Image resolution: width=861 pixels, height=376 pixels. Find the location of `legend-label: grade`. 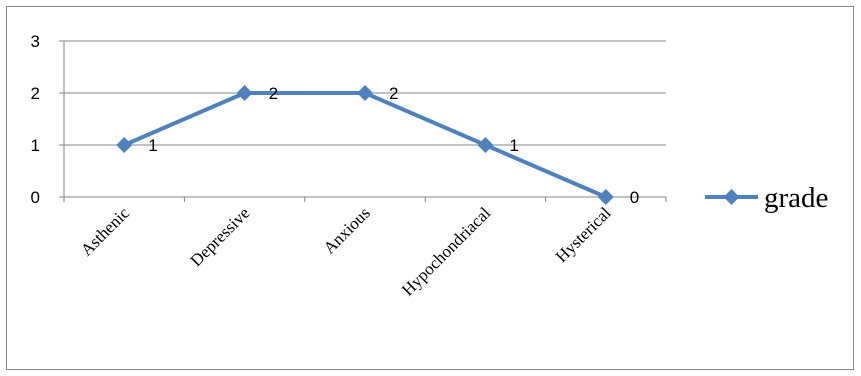

legend-label: grade is located at coordinates (796, 198).